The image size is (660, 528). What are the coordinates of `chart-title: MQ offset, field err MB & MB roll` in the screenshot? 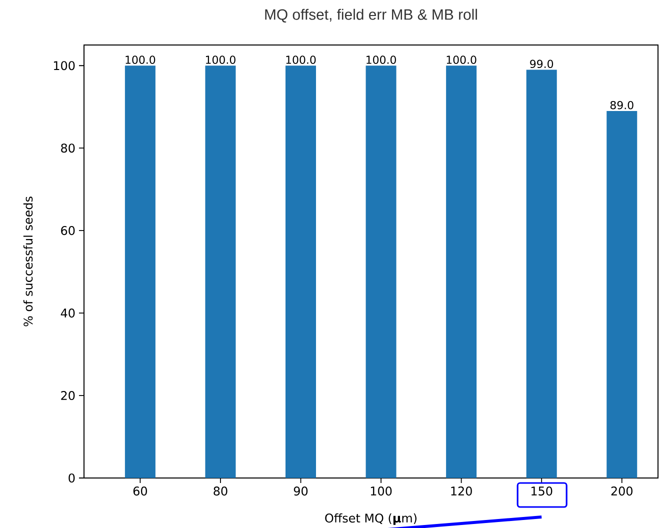 It's located at (371, 15).